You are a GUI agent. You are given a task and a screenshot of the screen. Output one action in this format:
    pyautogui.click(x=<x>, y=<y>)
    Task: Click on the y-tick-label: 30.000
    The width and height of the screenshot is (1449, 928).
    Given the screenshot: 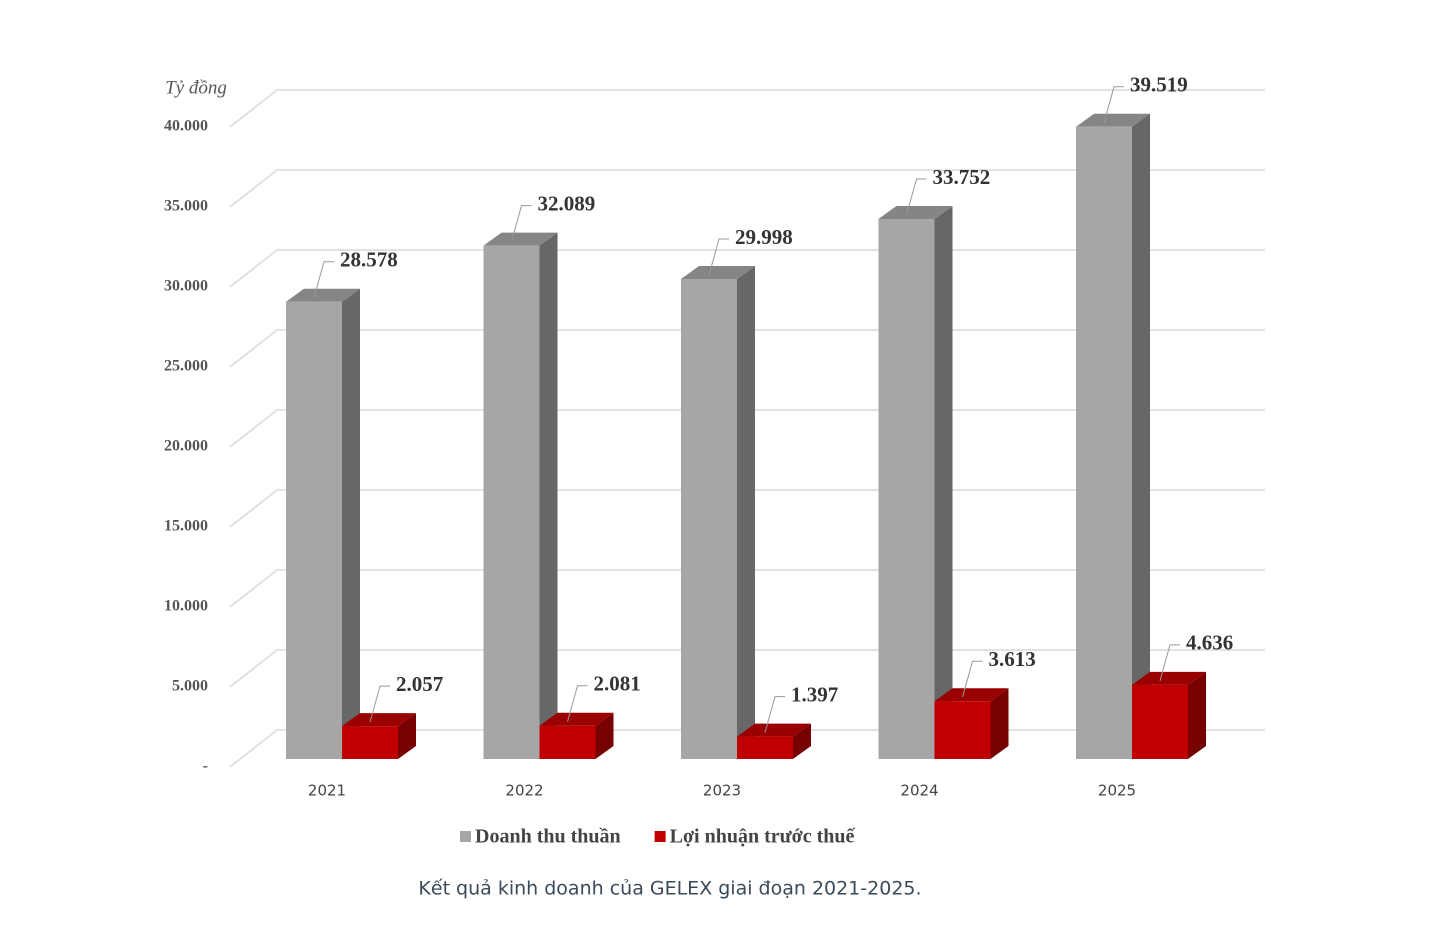 What is the action you would take?
    pyautogui.click(x=186, y=286)
    